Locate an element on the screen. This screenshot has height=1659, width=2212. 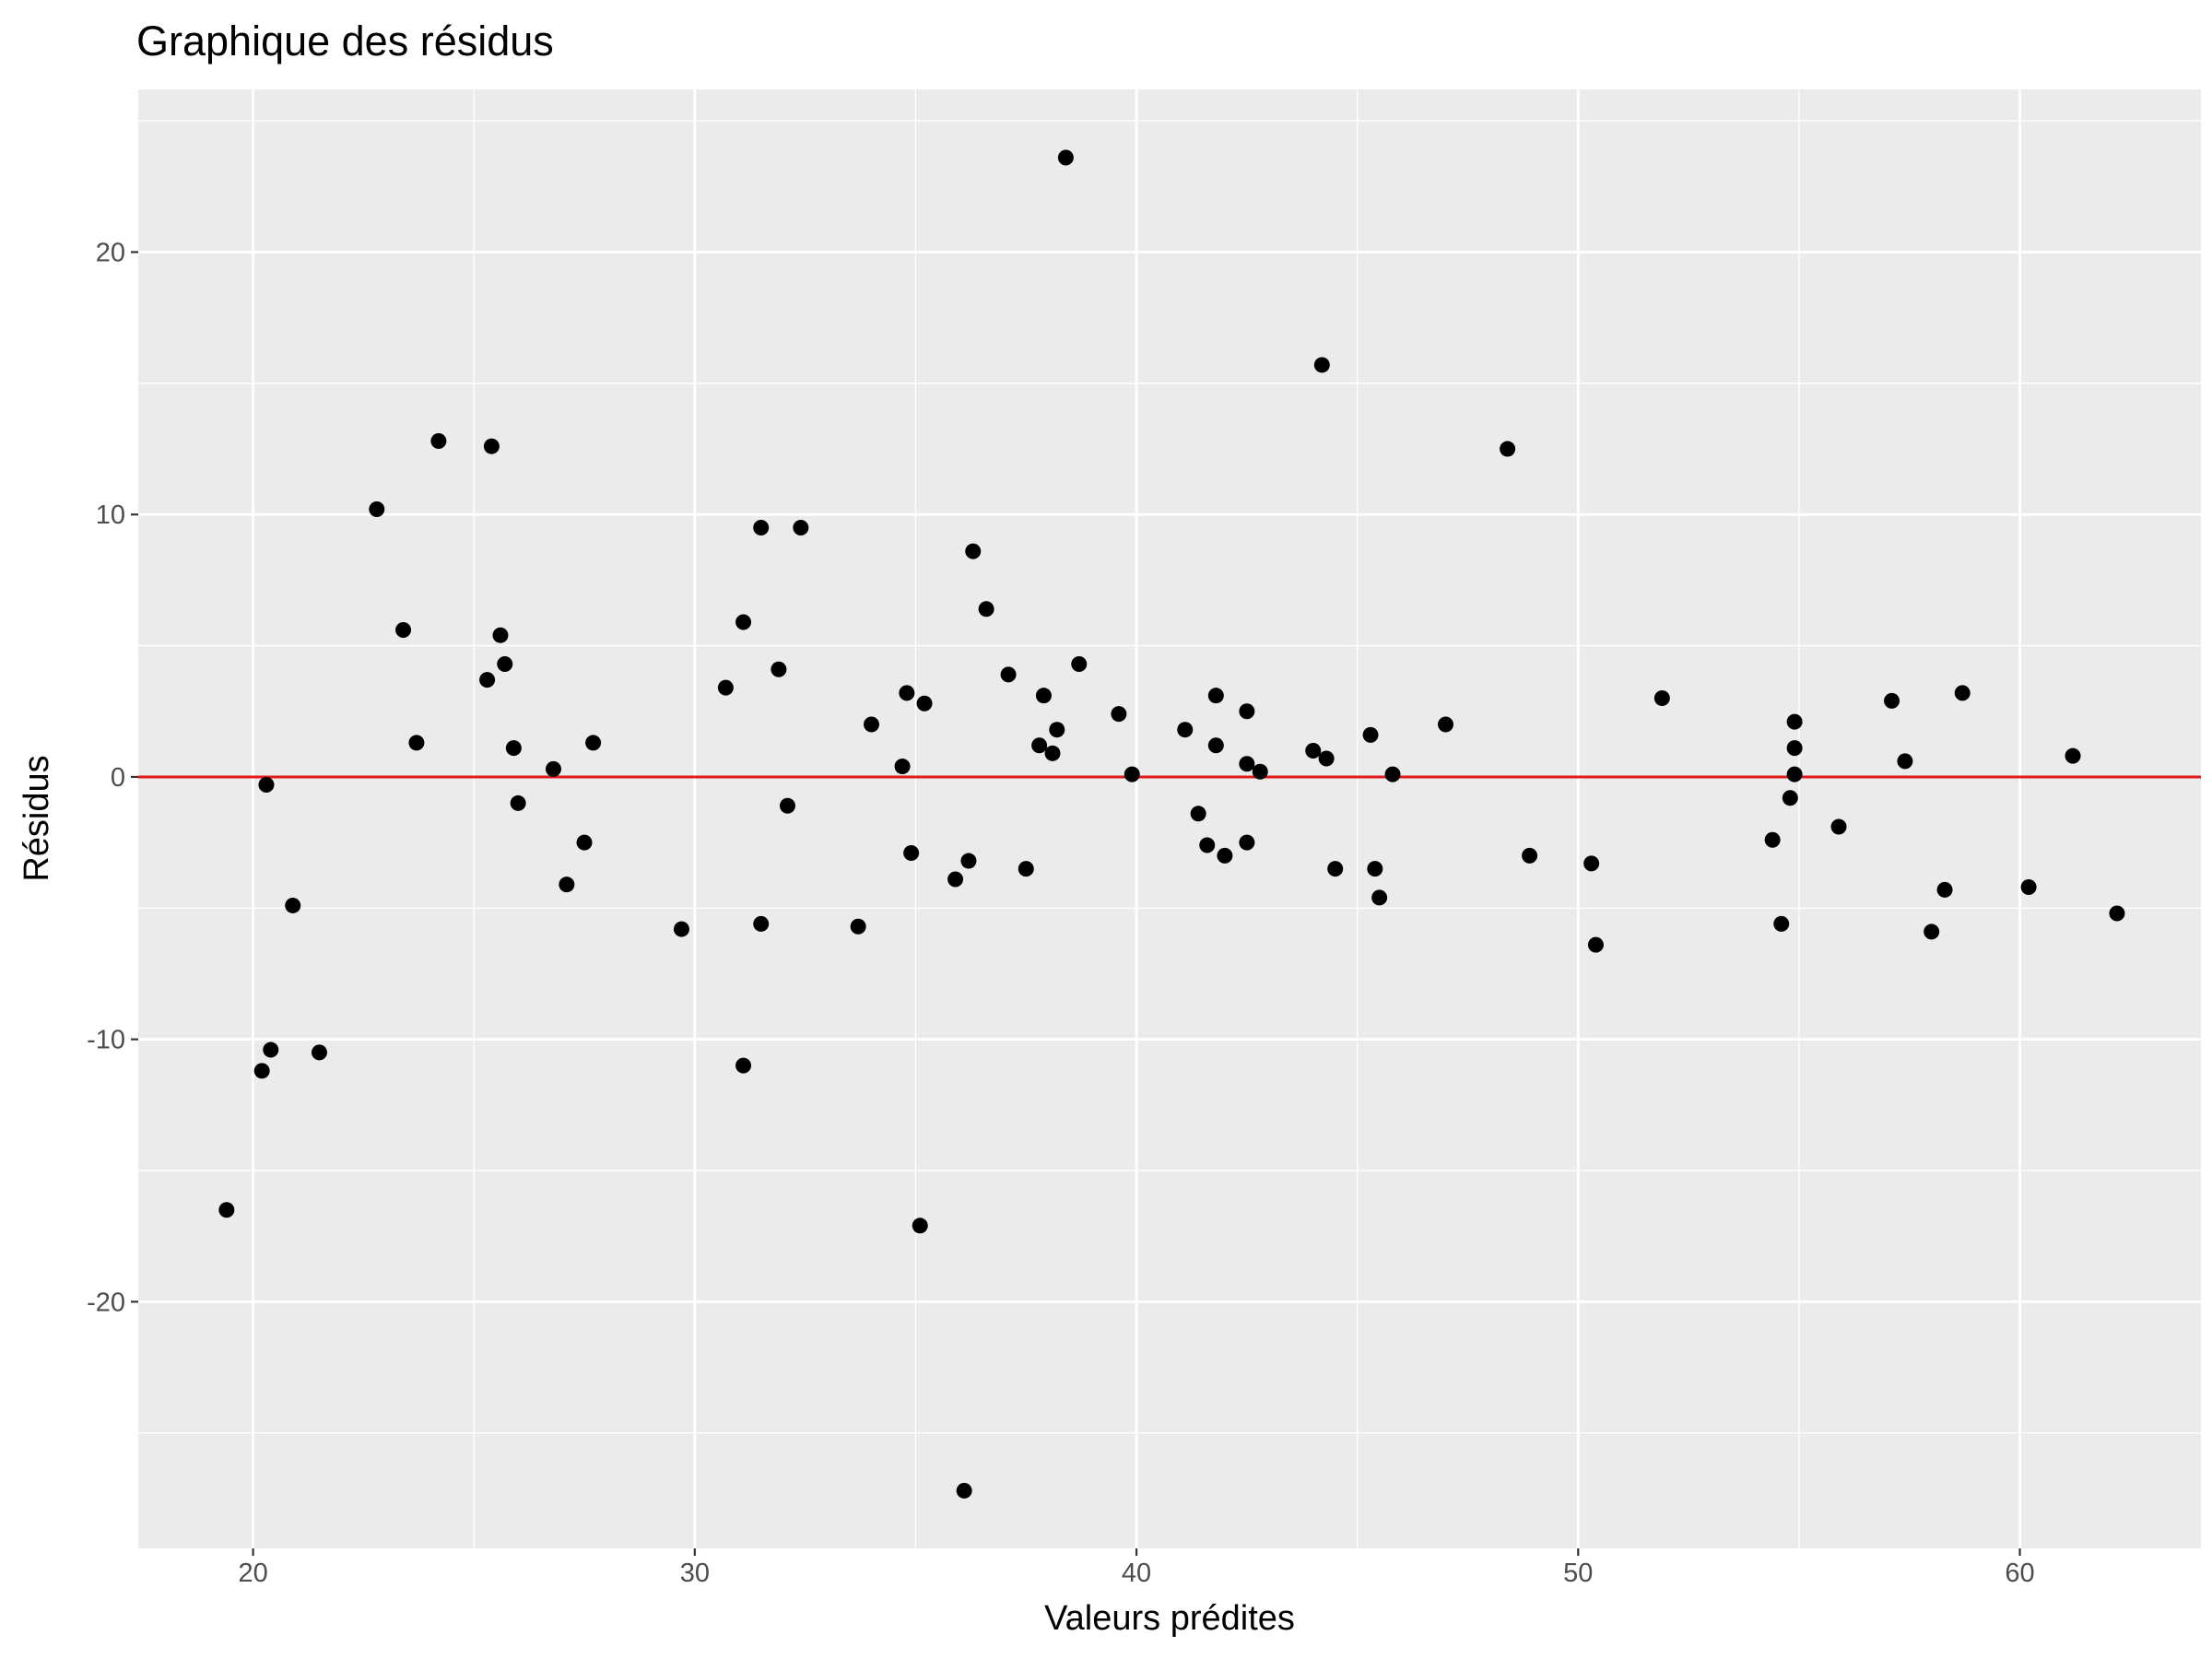
x-tick-label: 20 is located at coordinates (252, 1573).